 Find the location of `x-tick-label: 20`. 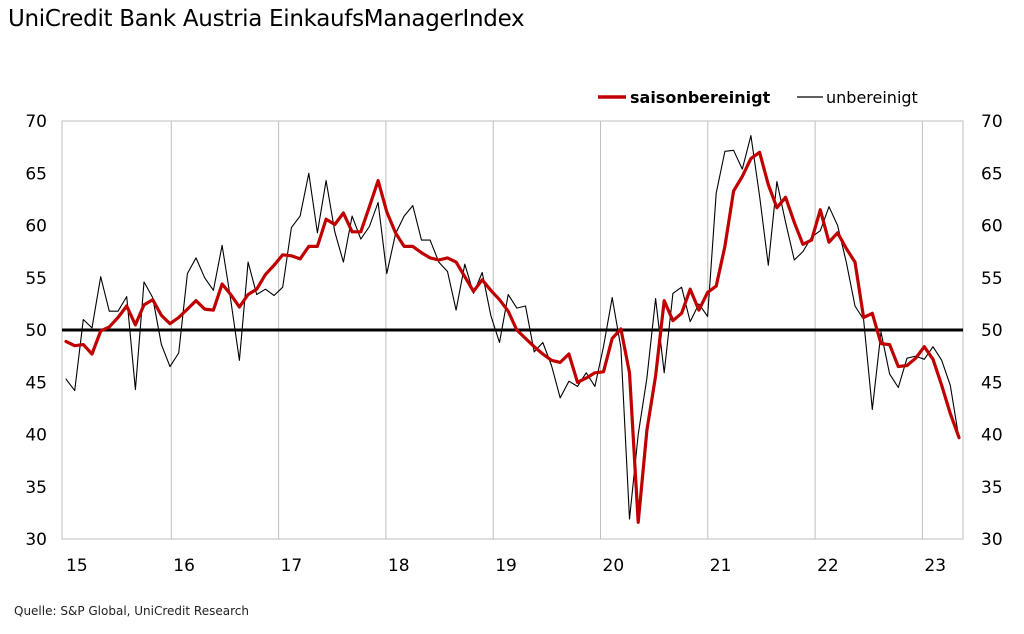

x-tick-label: 20 is located at coordinates (614, 566).